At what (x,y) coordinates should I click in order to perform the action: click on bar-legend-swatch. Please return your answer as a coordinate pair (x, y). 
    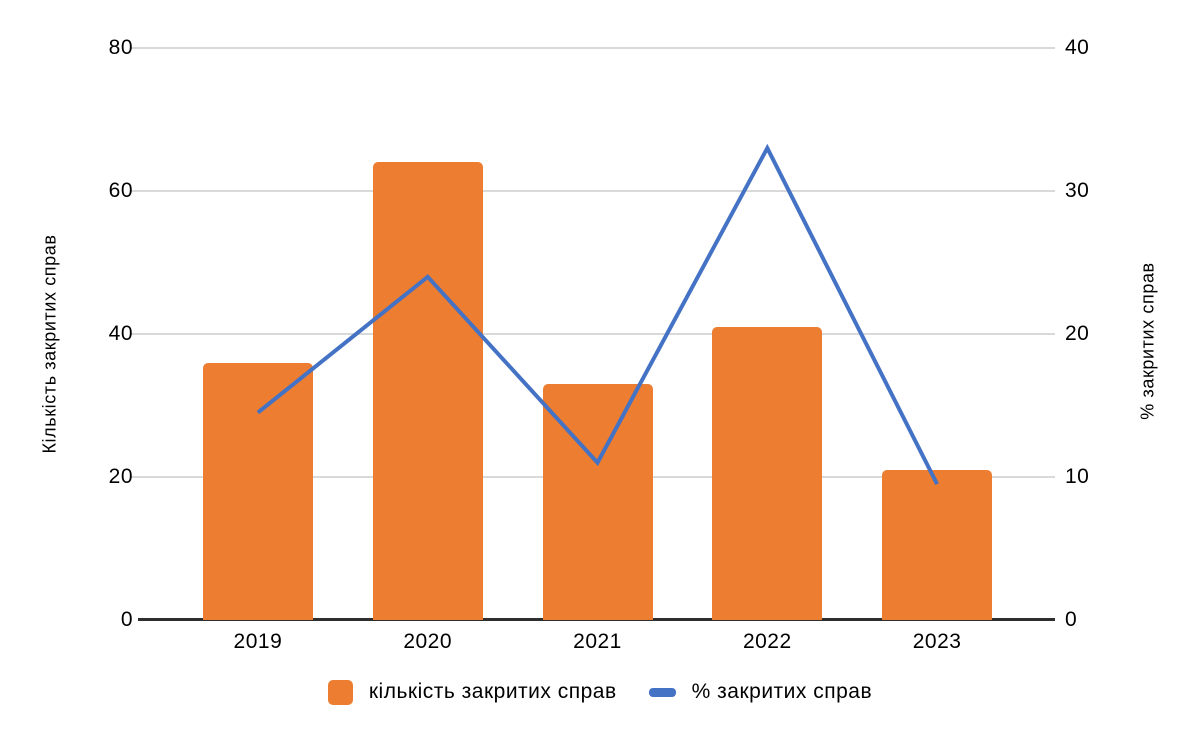
    Looking at the image, I should click on (340, 692).